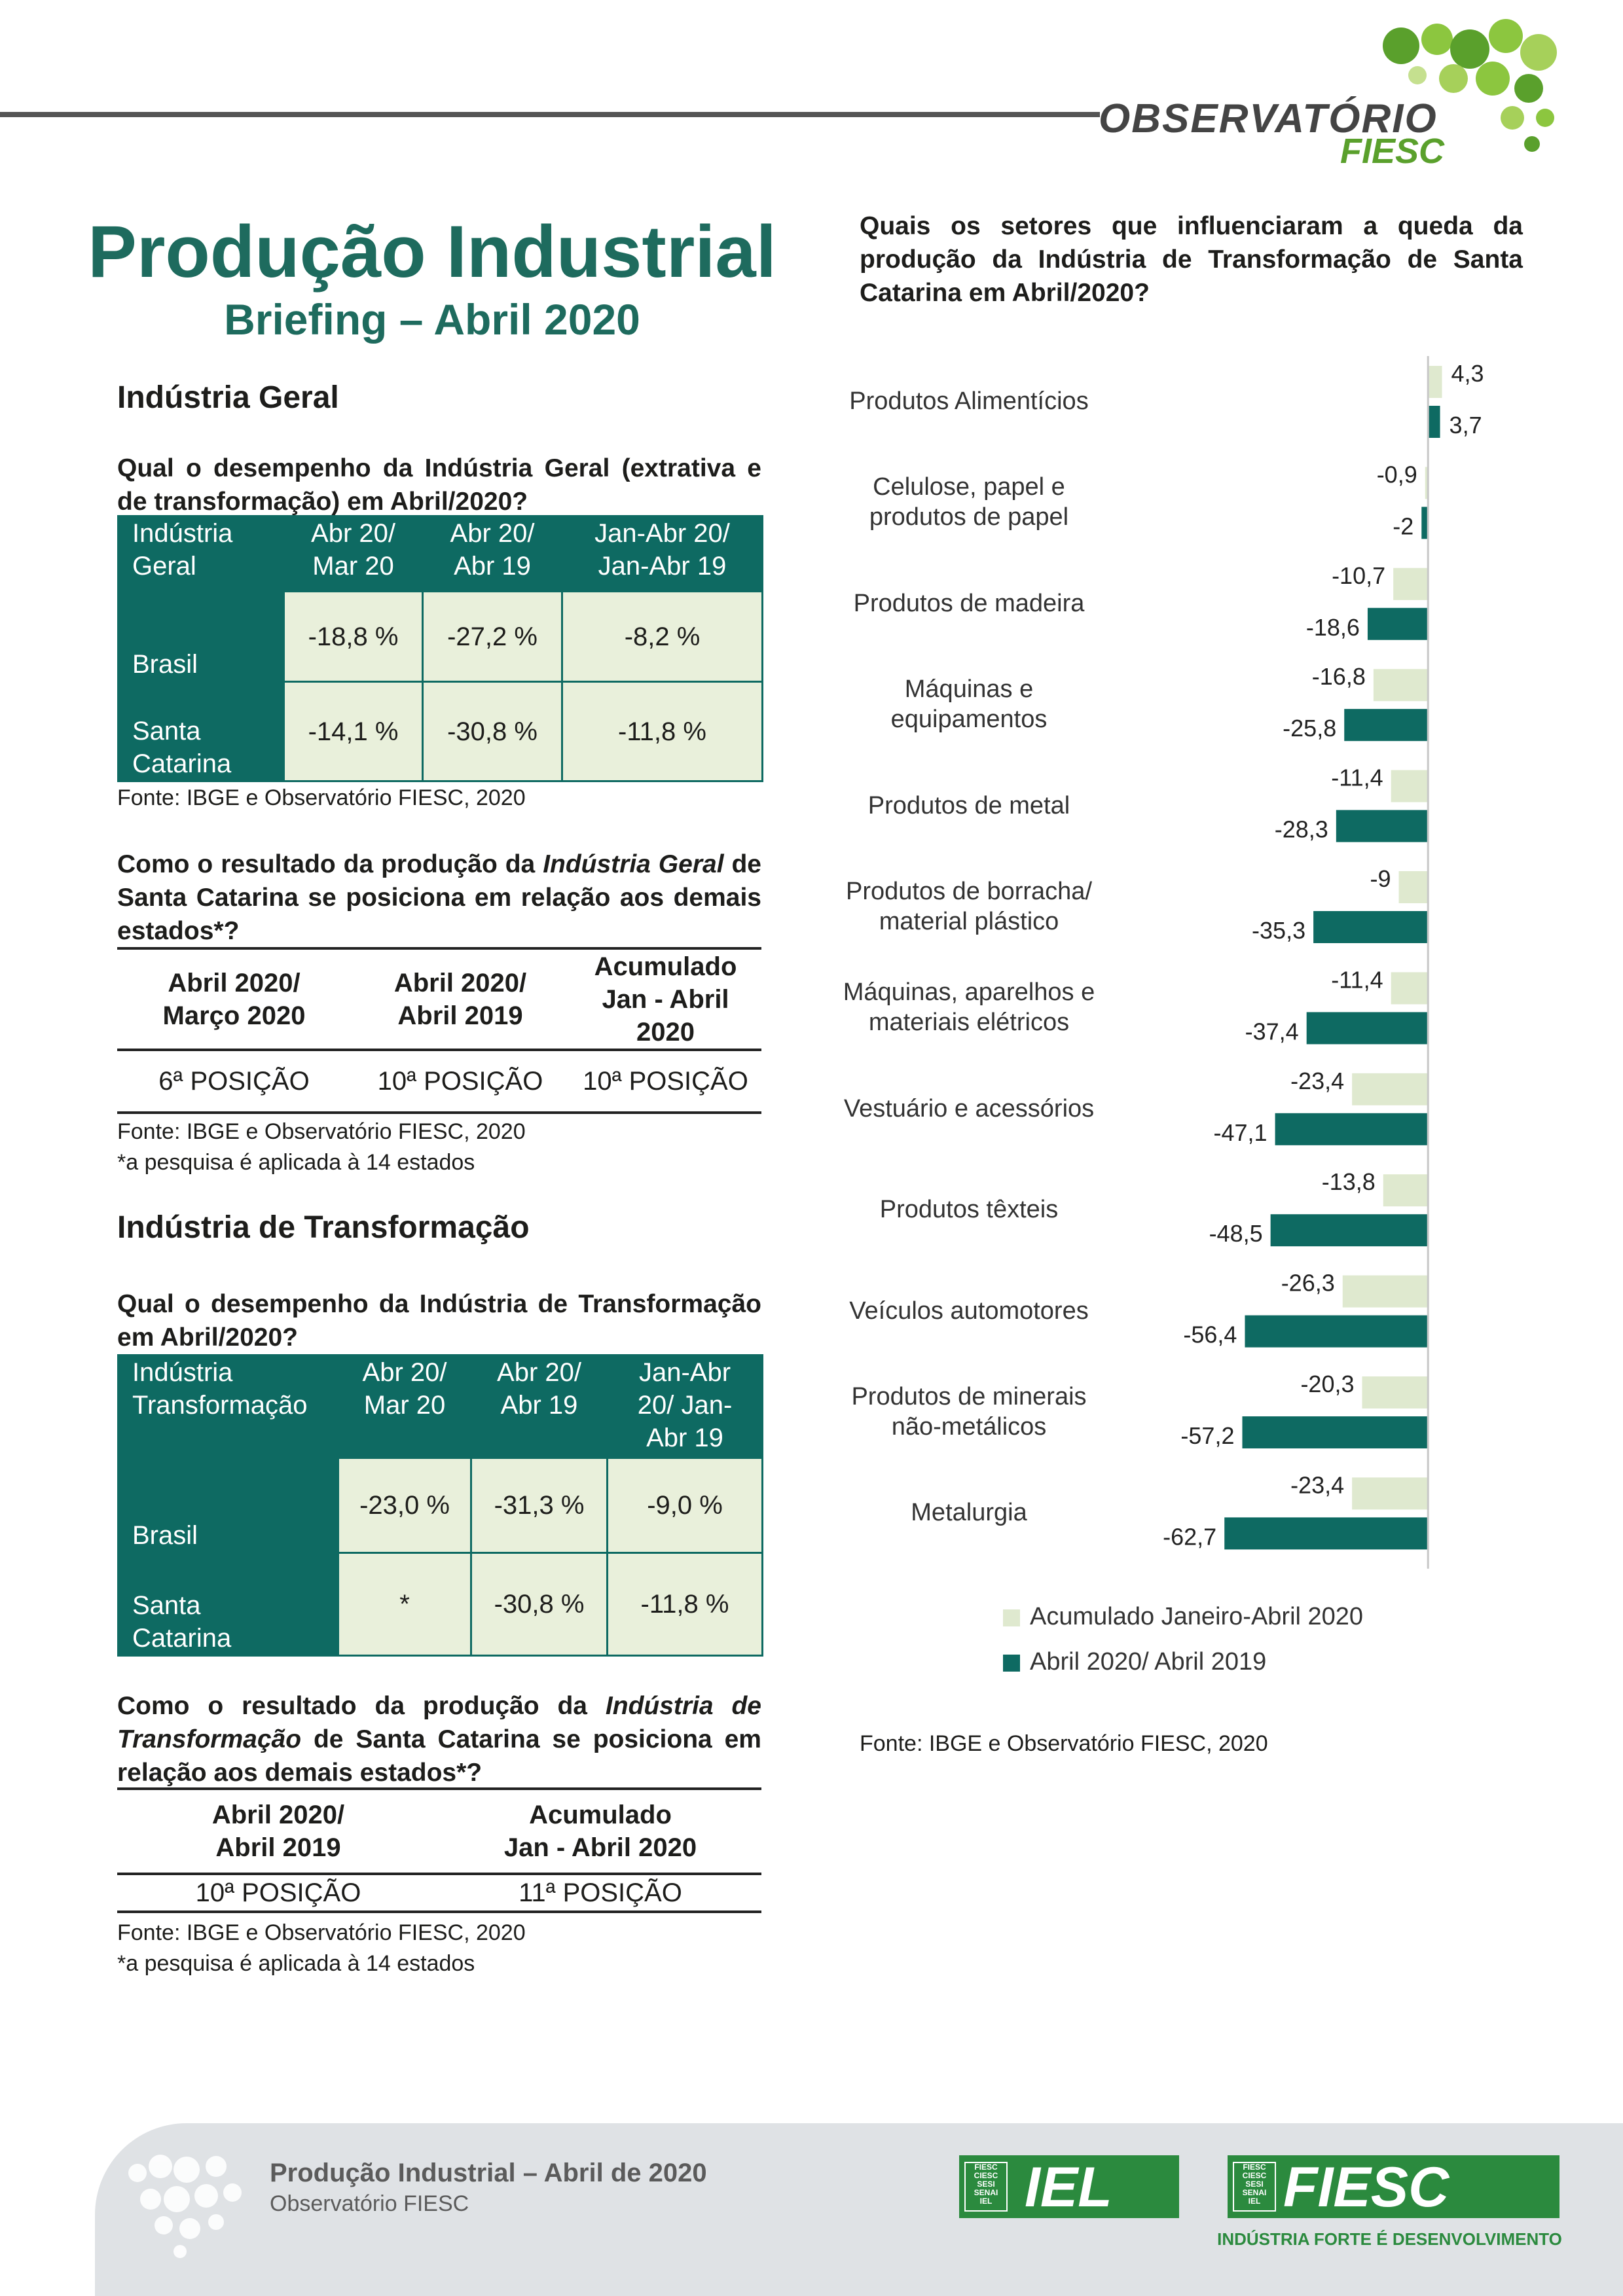  Describe the element at coordinates (1309, 728) in the screenshot. I see `value-label: -25,8` at that location.